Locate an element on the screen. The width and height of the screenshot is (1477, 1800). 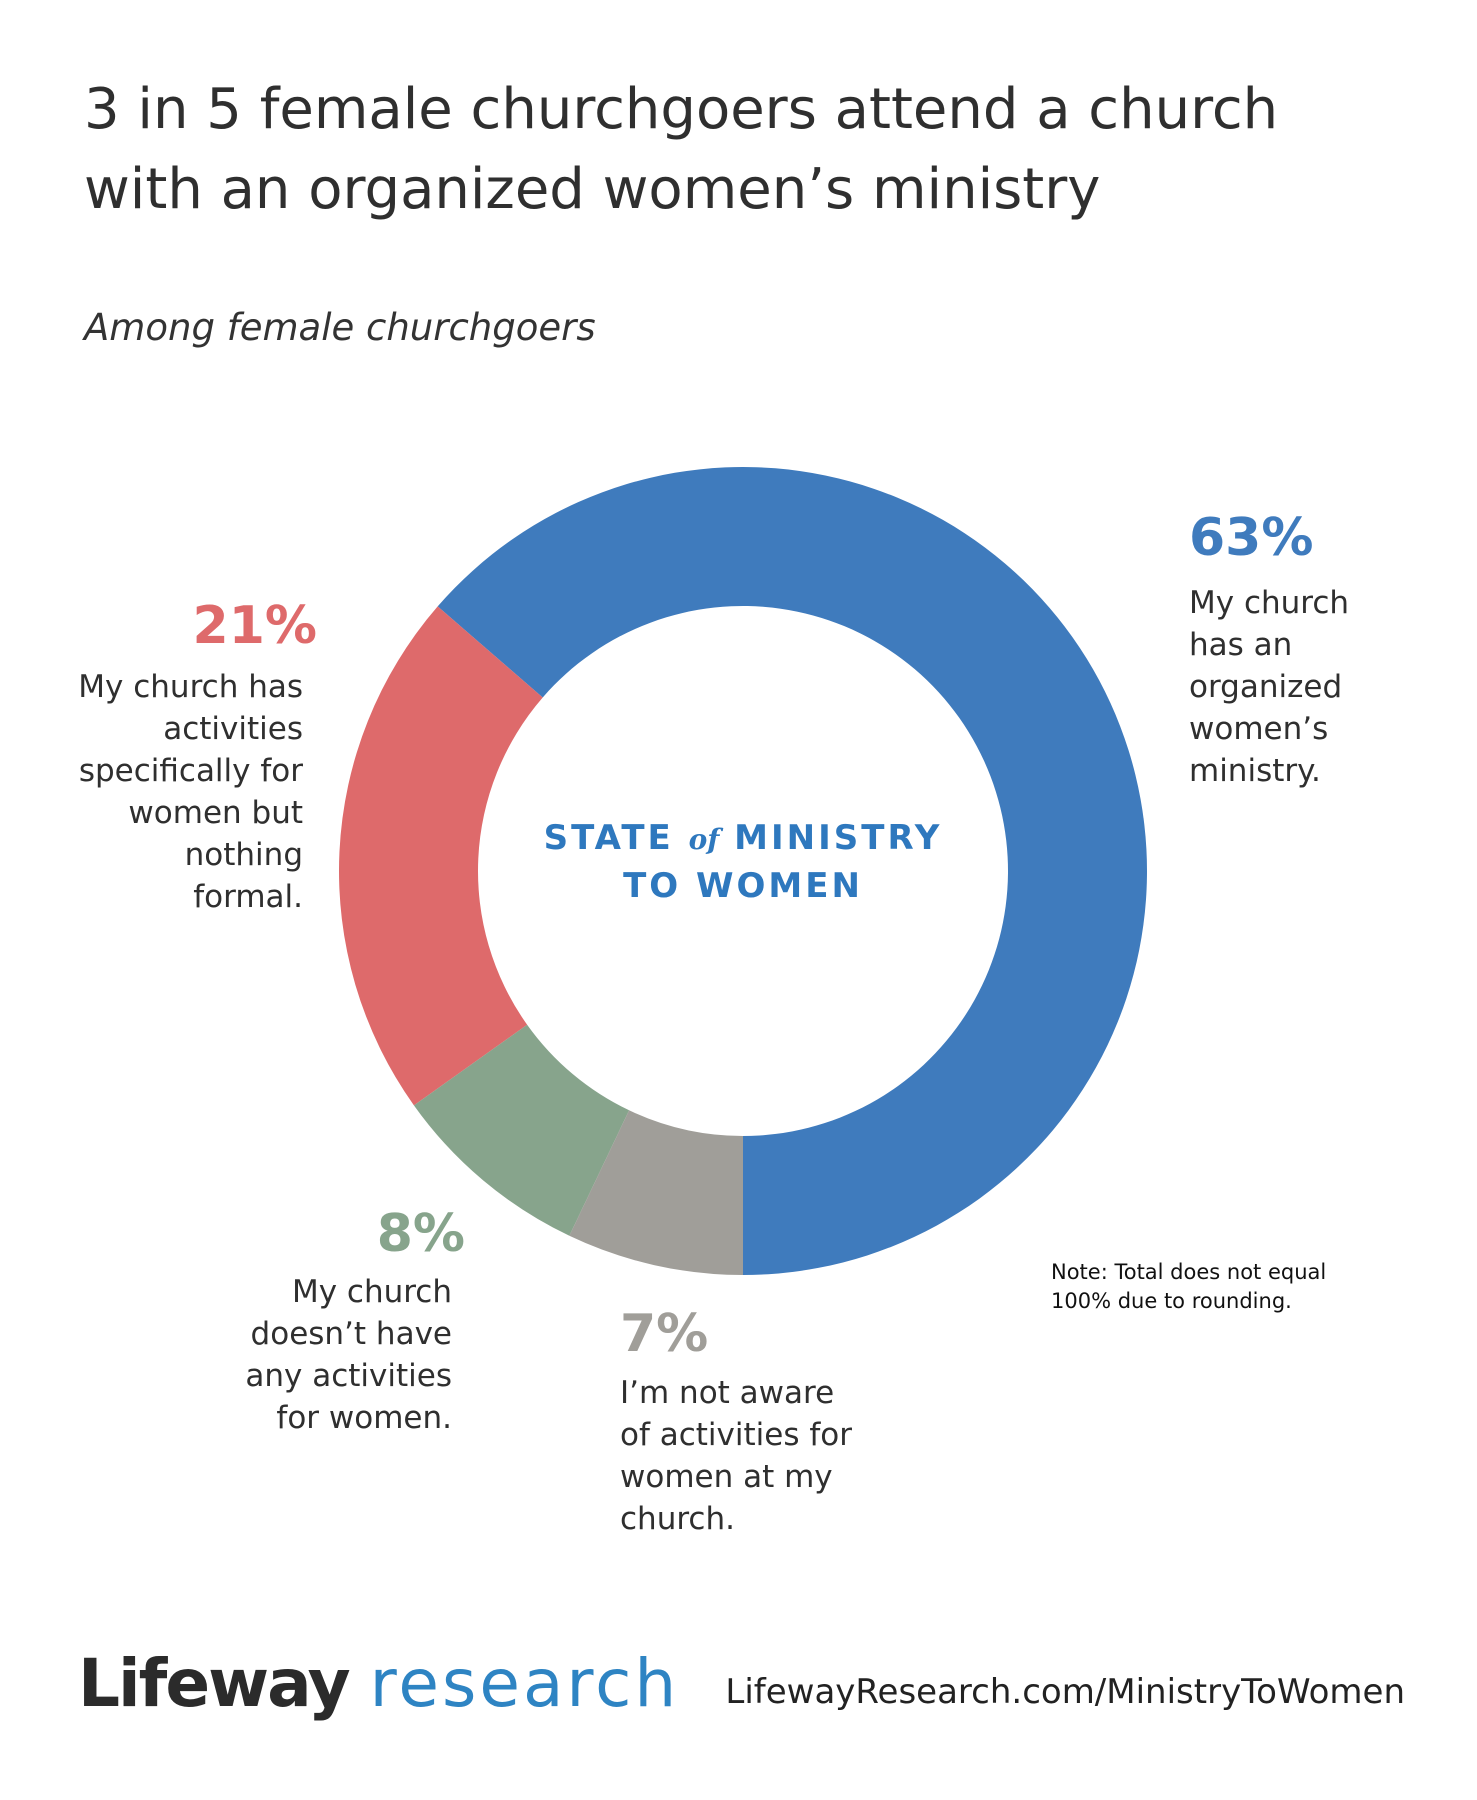
center-logo: STATE of MINISTRY TO WOMEN is located at coordinates (743, 862).